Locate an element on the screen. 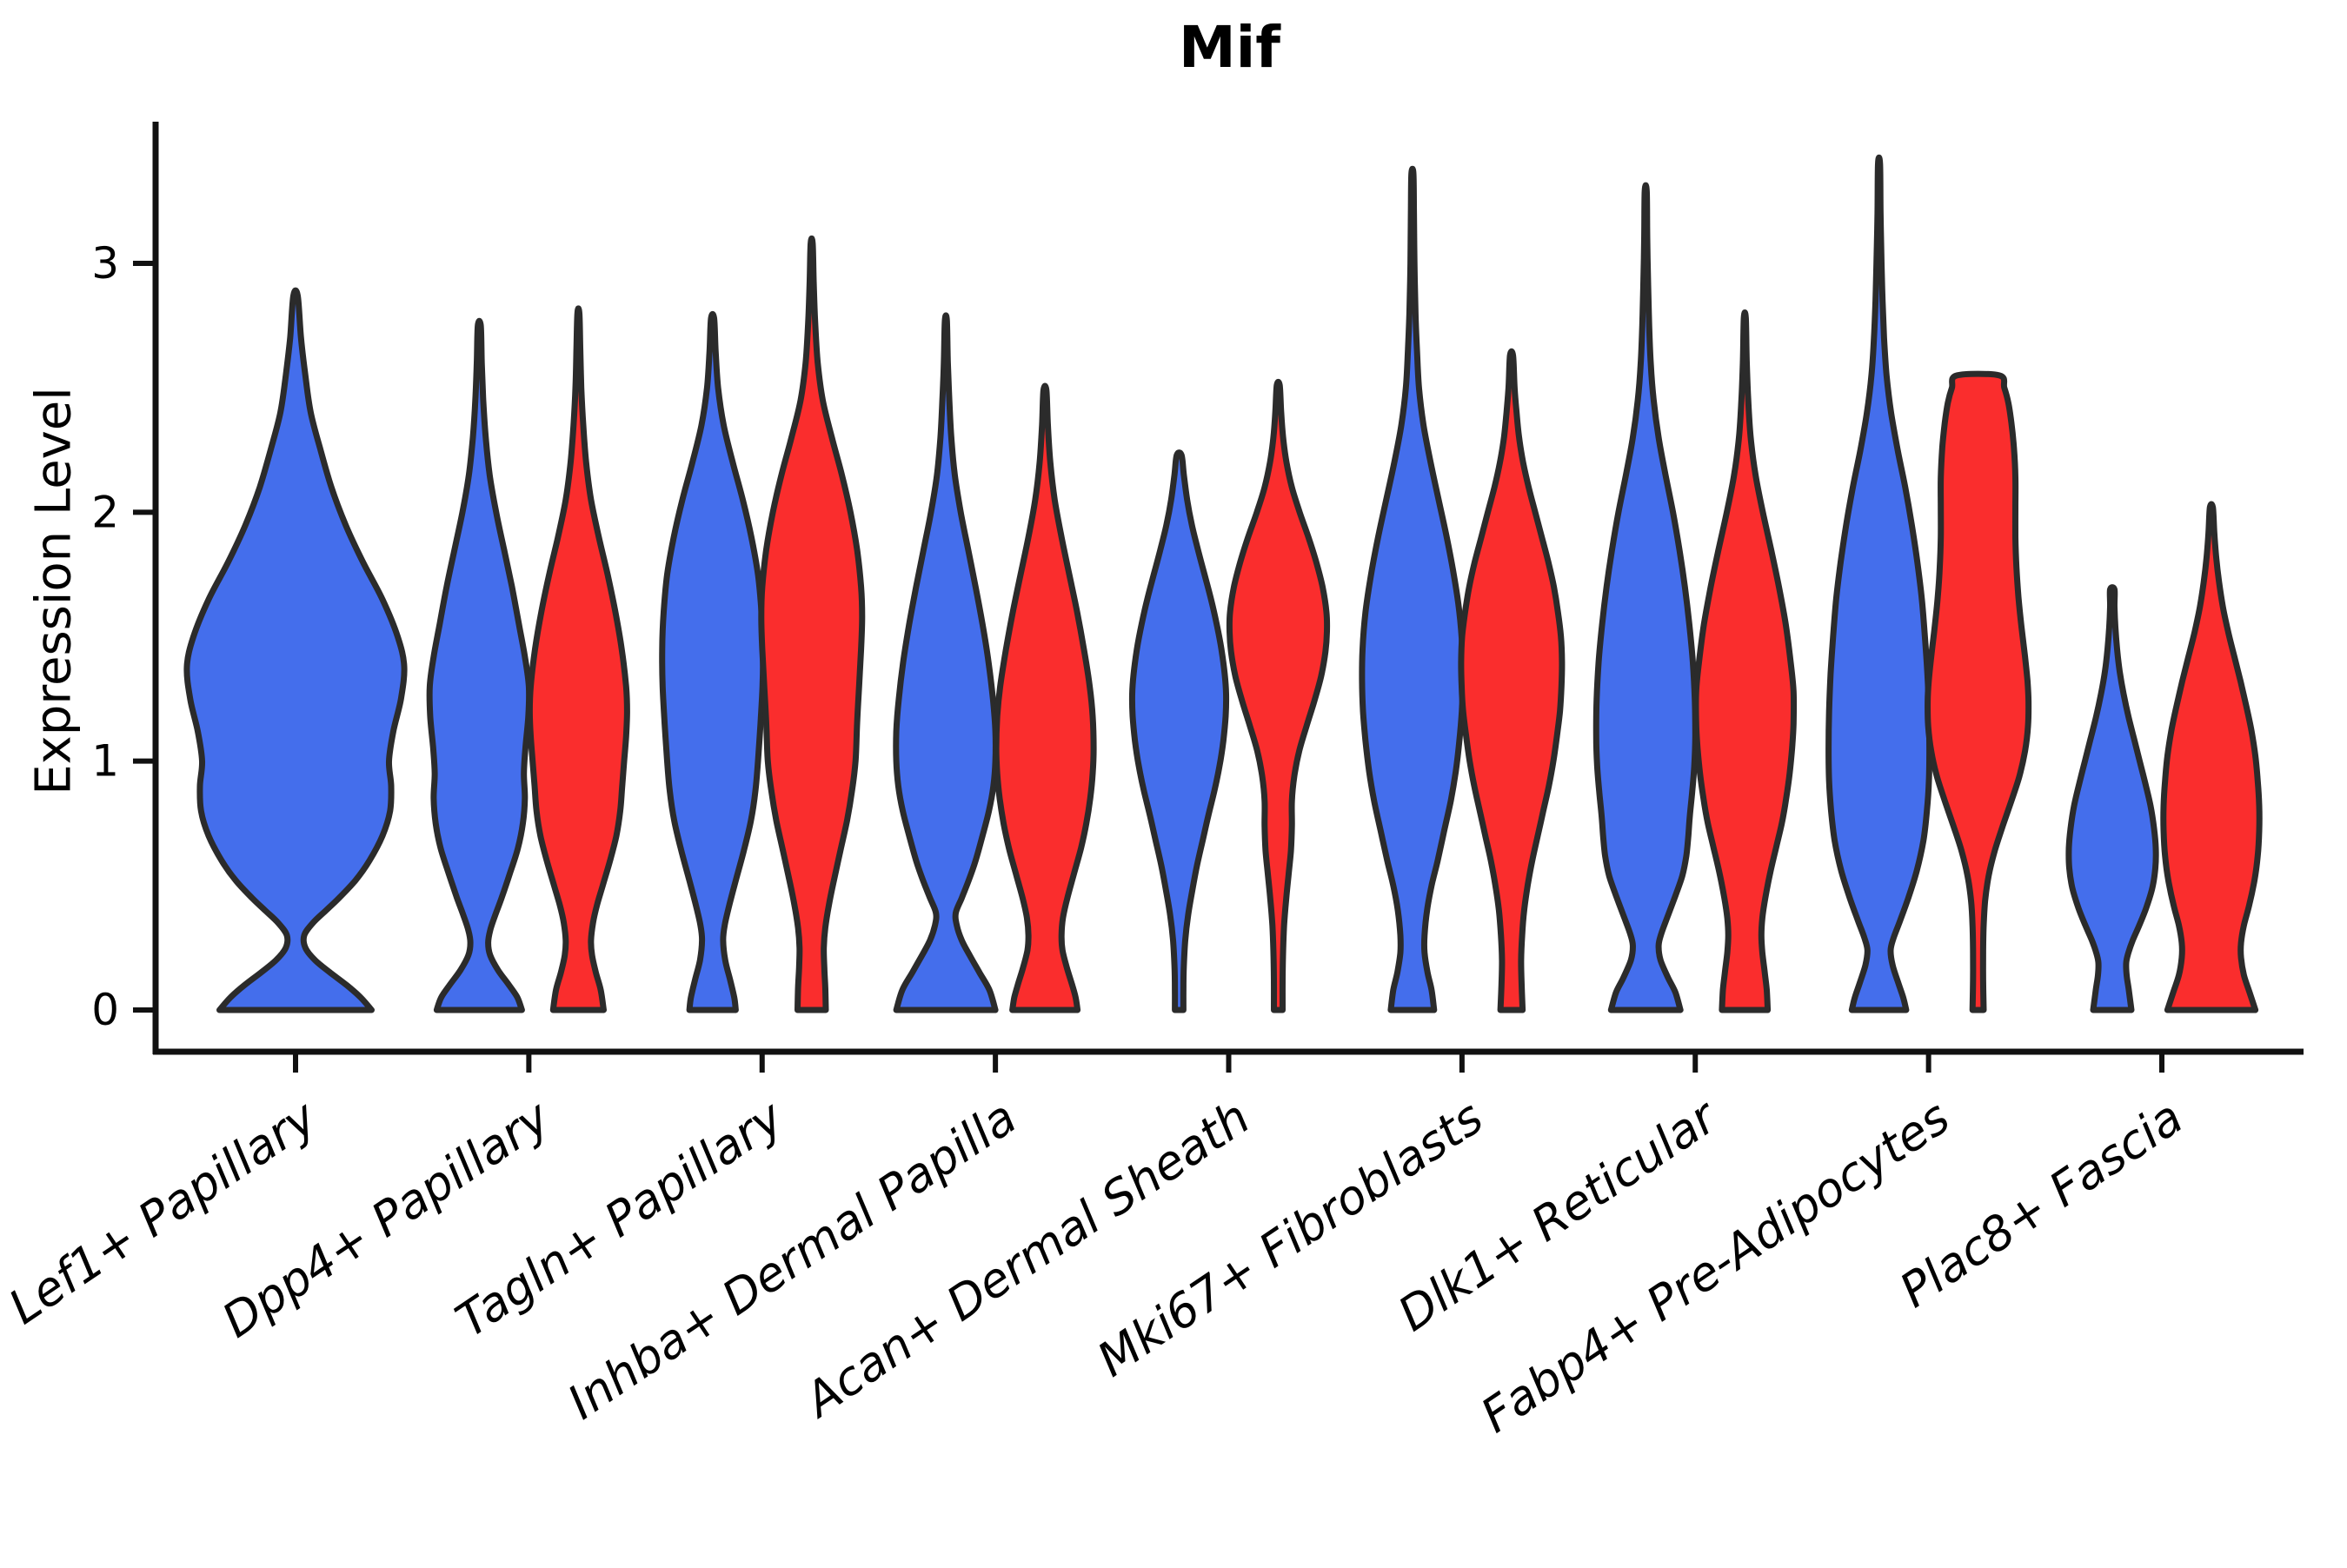  violin-1-blue is located at coordinates (479, 665).